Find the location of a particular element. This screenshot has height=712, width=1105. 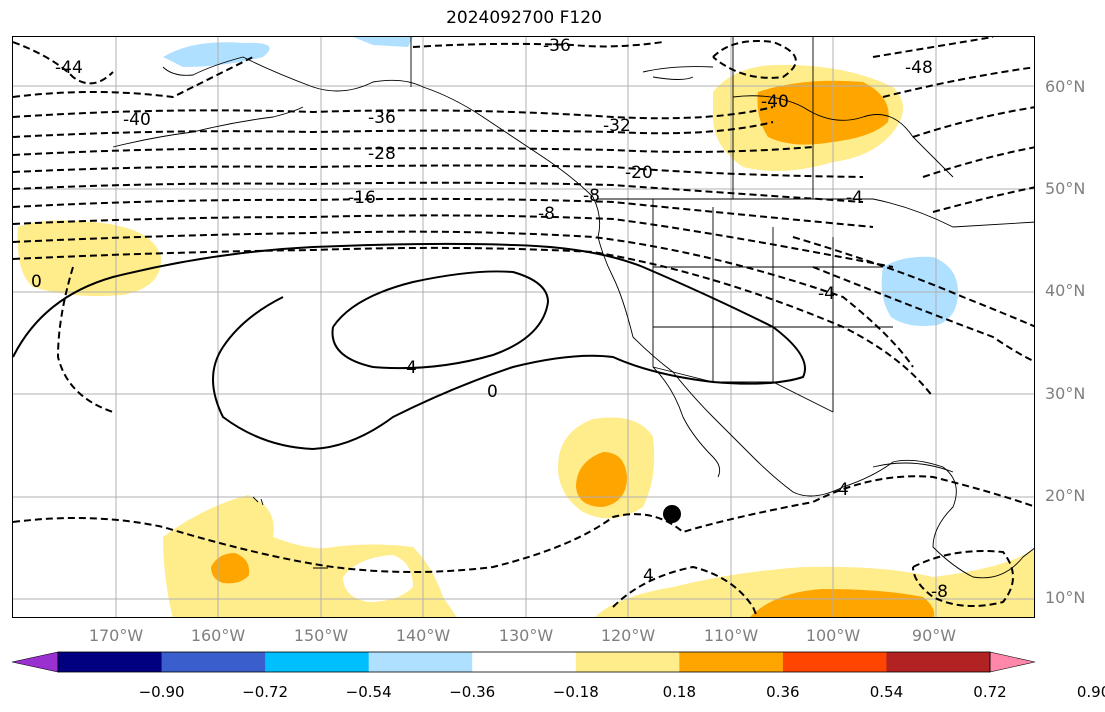

lat-label: 10°N is located at coordinates (1065, 597).